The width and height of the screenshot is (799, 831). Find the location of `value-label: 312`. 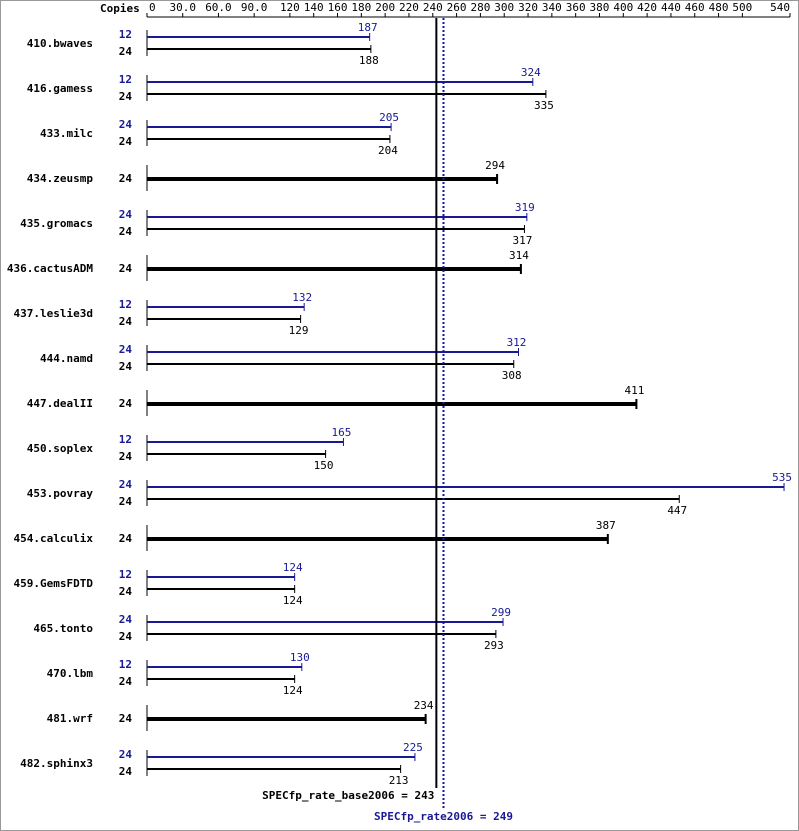

value-label: 312 is located at coordinates (517, 342).